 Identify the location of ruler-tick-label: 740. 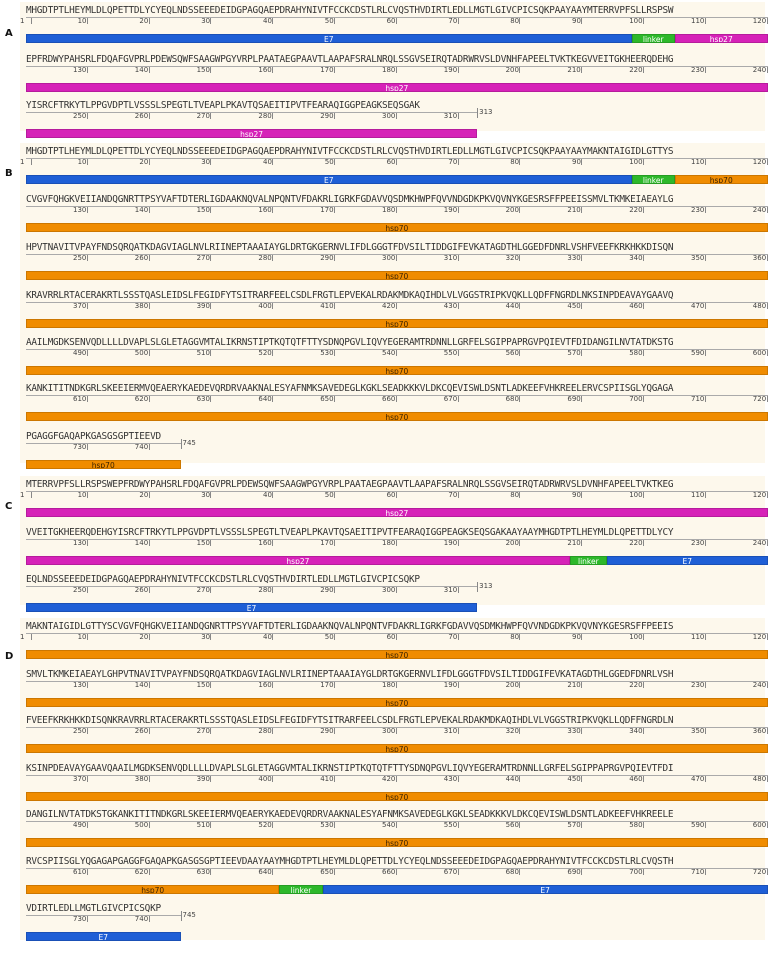
(141, 919).